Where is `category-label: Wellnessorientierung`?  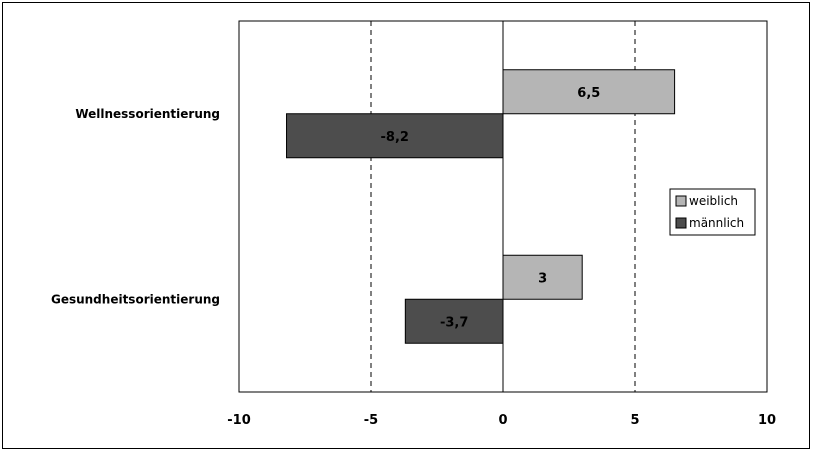
category-label: Wellnessorientierung is located at coordinates (147, 114).